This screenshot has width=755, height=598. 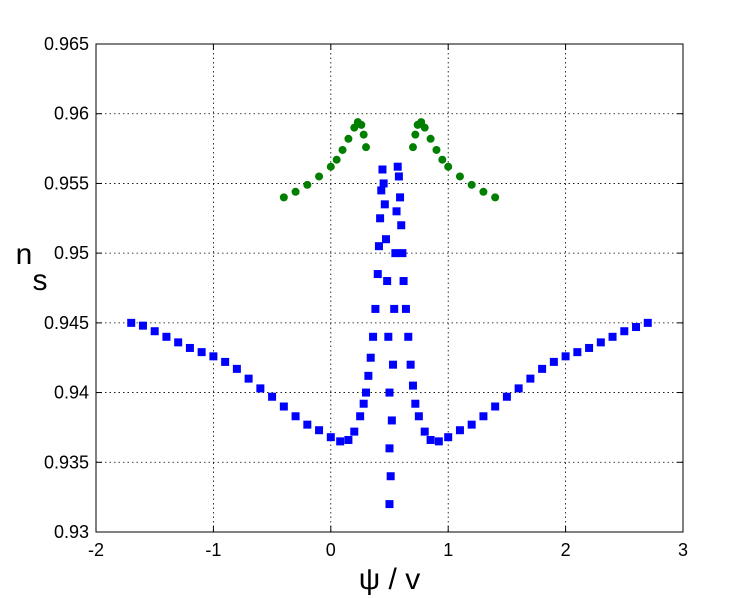 What do you see at coordinates (71, 393) in the screenshot?
I see `y-tick-label: 0.94` at bounding box center [71, 393].